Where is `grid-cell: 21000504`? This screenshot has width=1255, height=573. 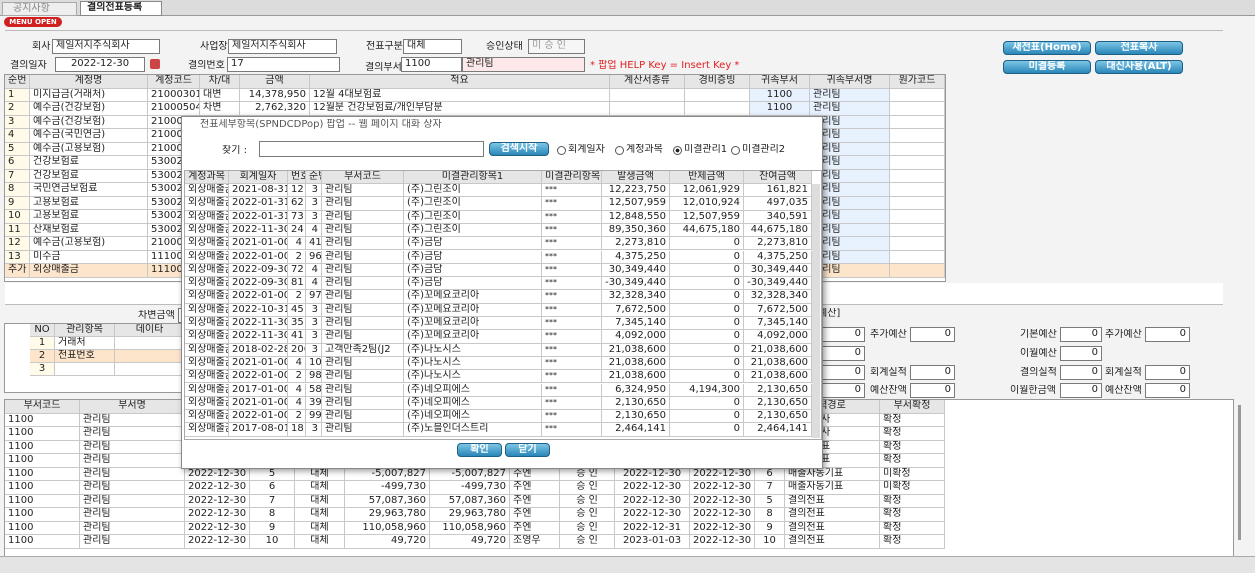
grid-cell: 21000504 is located at coordinates (174, 109).